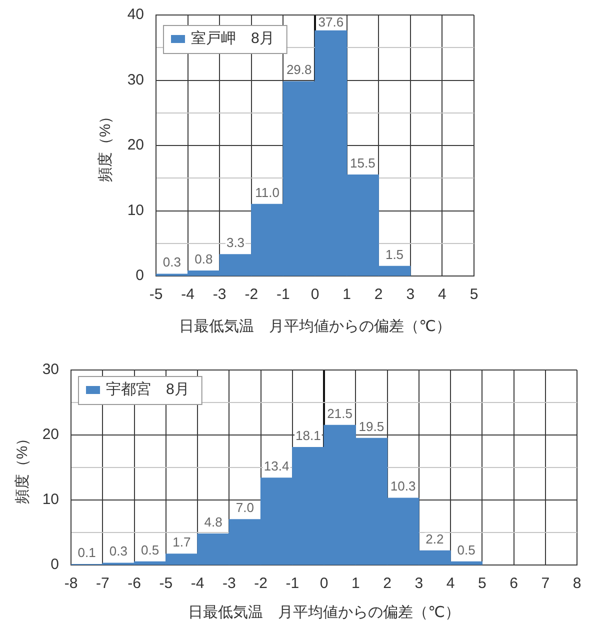  Describe the element at coordinates (135, 15) in the screenshot. I see `y-tick-label: 40` at that location.